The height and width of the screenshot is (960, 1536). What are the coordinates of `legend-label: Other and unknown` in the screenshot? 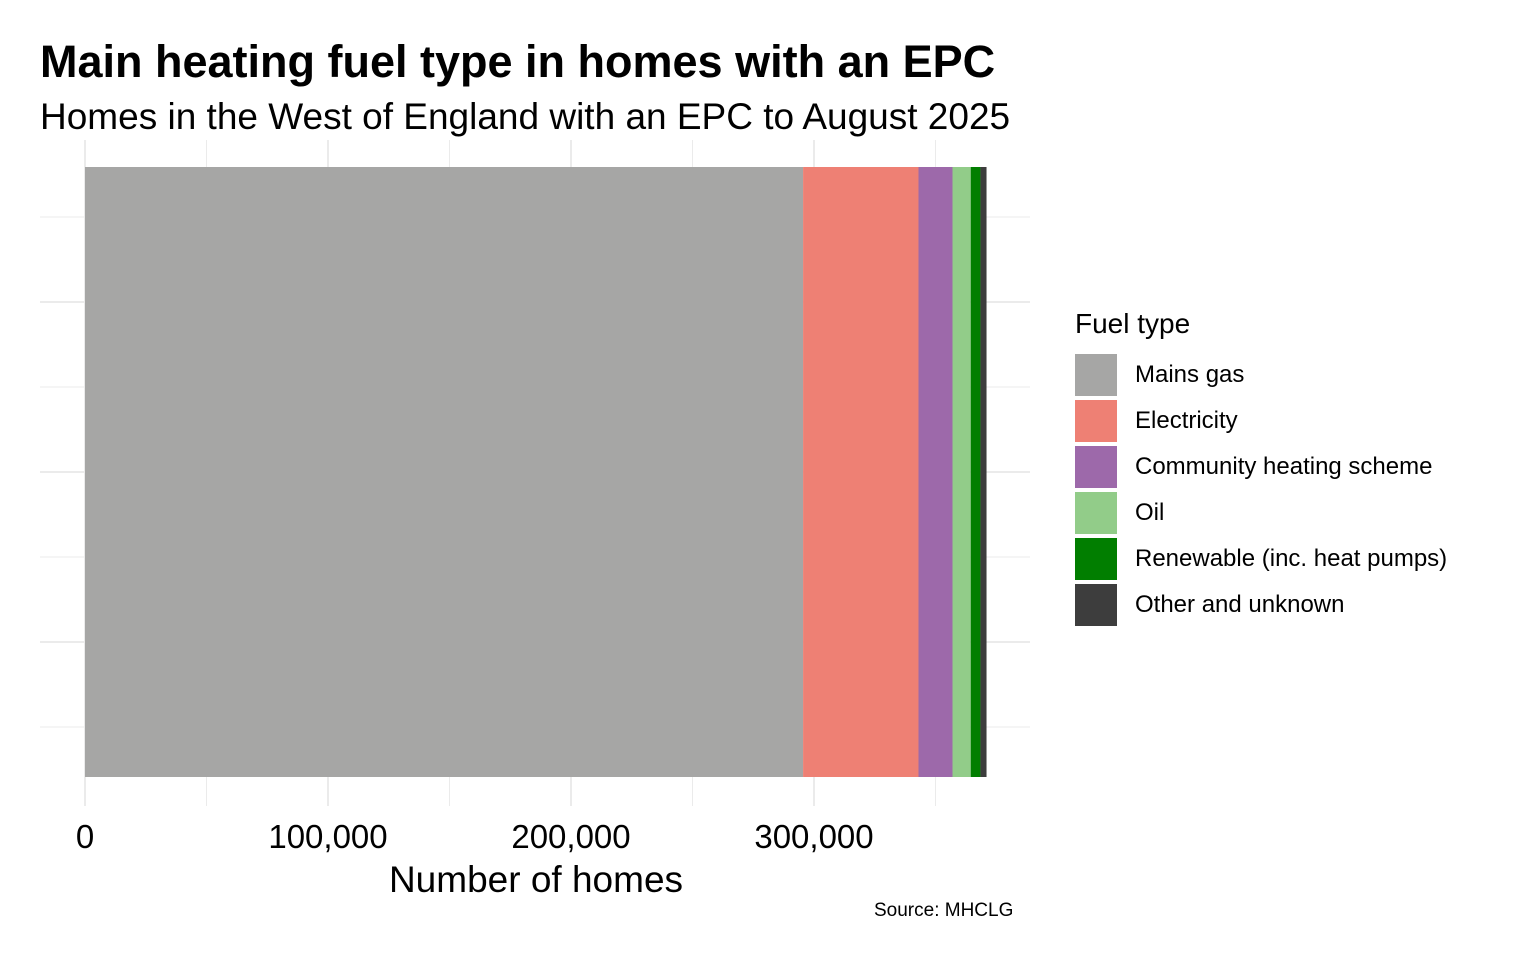 It's located at (1240, 604).